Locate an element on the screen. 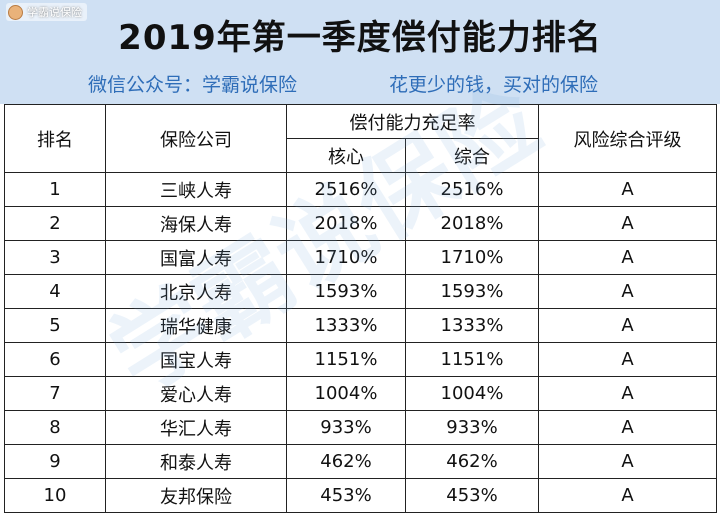  brand-logo-icon is located at coordinates (15, 12).